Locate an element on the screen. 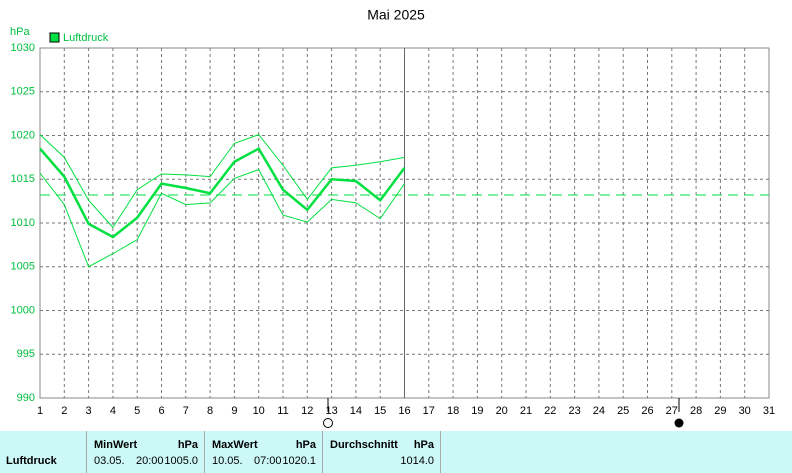 The image size is (792, 473). row-label: Luftdruck is located at coordinates (31, 461).